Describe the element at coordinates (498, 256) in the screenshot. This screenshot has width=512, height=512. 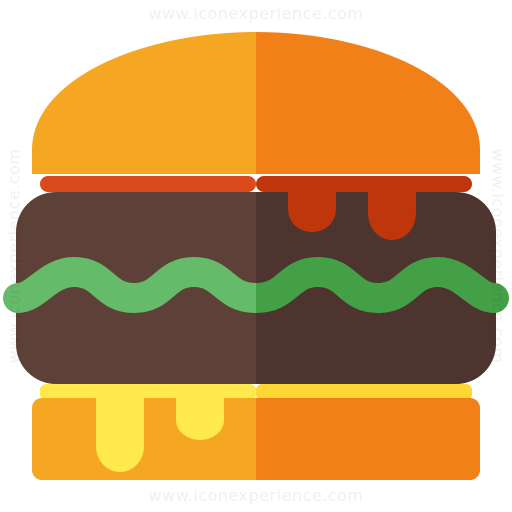
I see `watermark-right: www.iconexperience.com` at that location.